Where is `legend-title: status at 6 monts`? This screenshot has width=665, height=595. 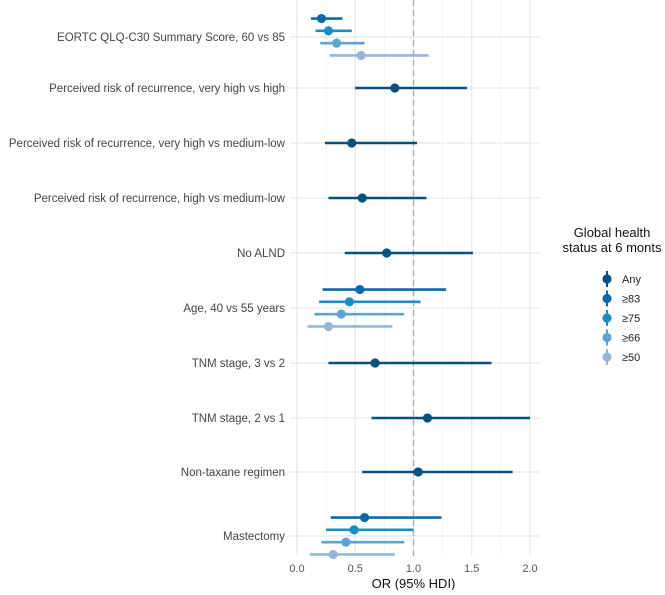 legend-title: status at 6 monts is located at coordinates (612, 247).